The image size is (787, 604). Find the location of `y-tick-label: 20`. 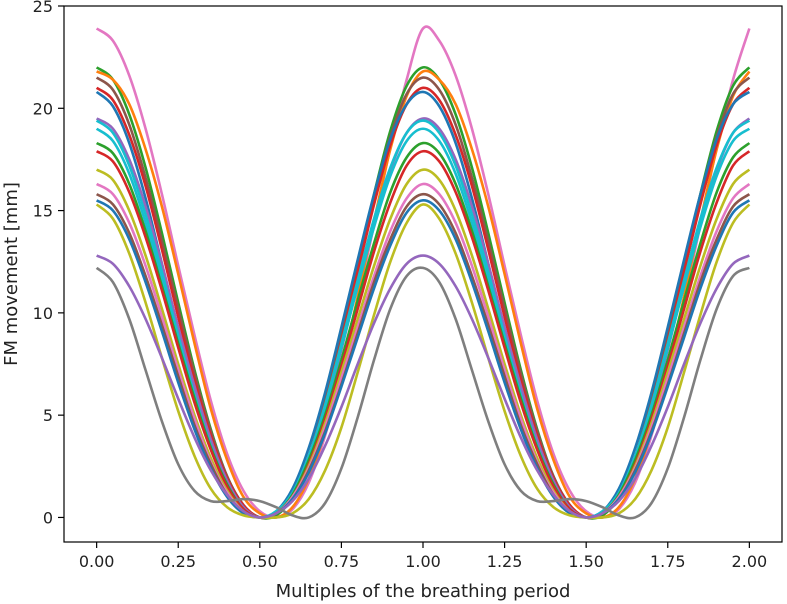

y-tick-label: 20 is located at coordinates (43, 108).